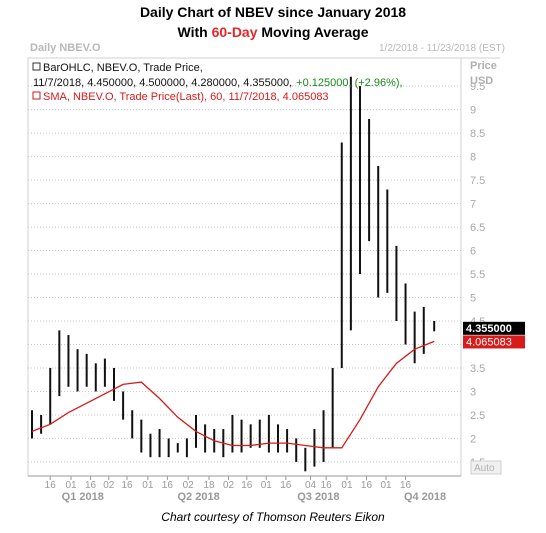 The image size is (546, 533). What do you see at coordinates (209, 485) in the screenshot?
I see `x-tick-label: 18` at bounding box center [209, 485].